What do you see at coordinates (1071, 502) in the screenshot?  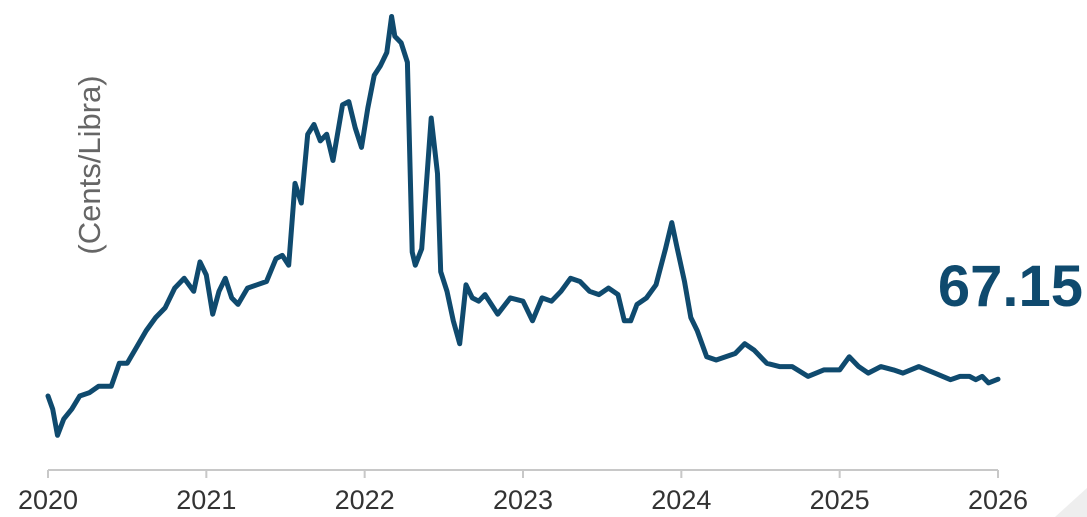 I see `corner-decoration` at bounding box center [1071, 502].